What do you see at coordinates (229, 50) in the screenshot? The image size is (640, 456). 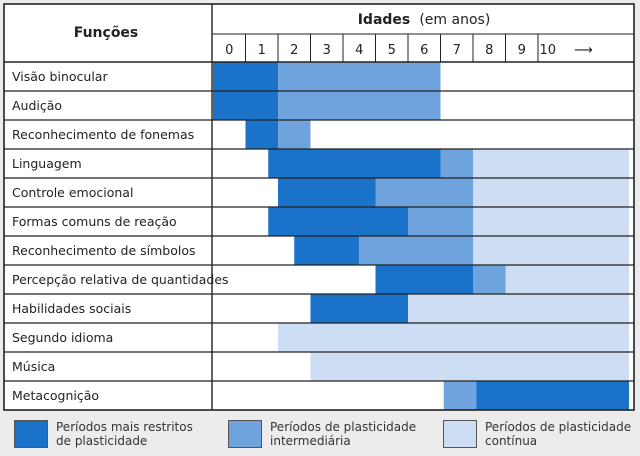 I see `age-tick-label: 0` at bounding box center [229, 50].